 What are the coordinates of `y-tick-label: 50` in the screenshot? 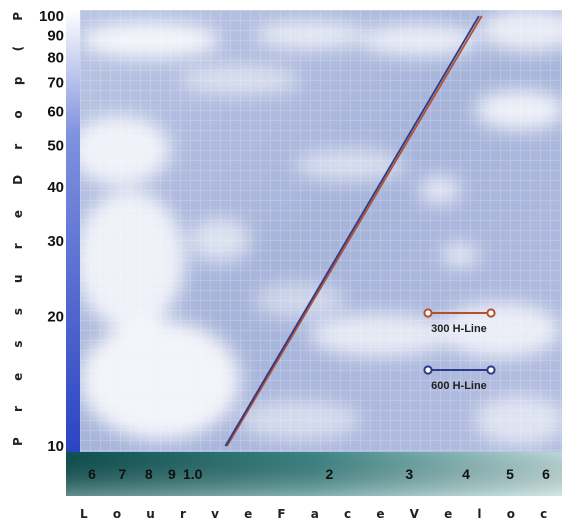 It's located at (55, 145).